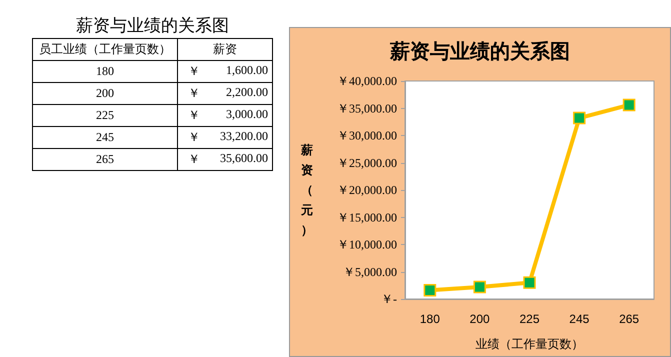 The image size is (671, 357). What do you see at coordinates (367, 81) in the screenshot?
I see `y-tick-label: ￥40,000.00` at bounding box center [367, 81].